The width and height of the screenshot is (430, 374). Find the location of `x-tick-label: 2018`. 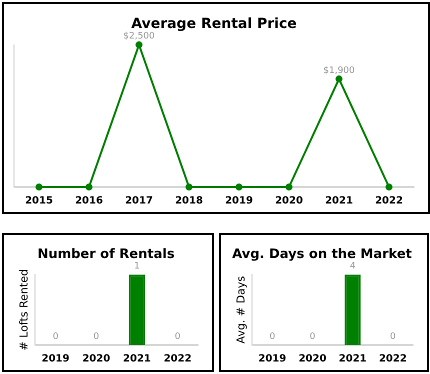

x-tick-label: 2018 is located at coordinates (189, 201).